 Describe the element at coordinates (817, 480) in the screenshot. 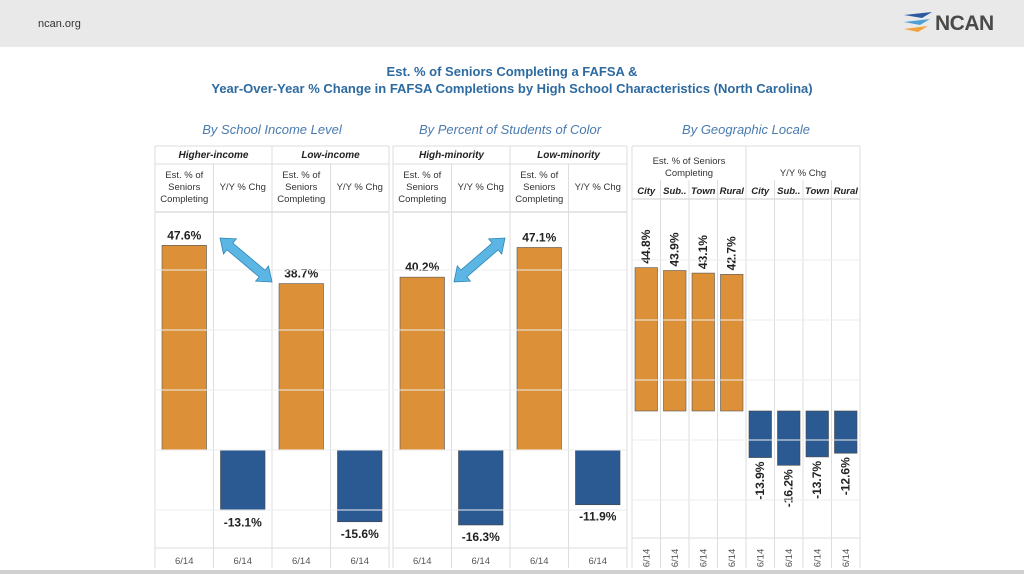

I see `locale-chg-label: -13.7%` at that location.